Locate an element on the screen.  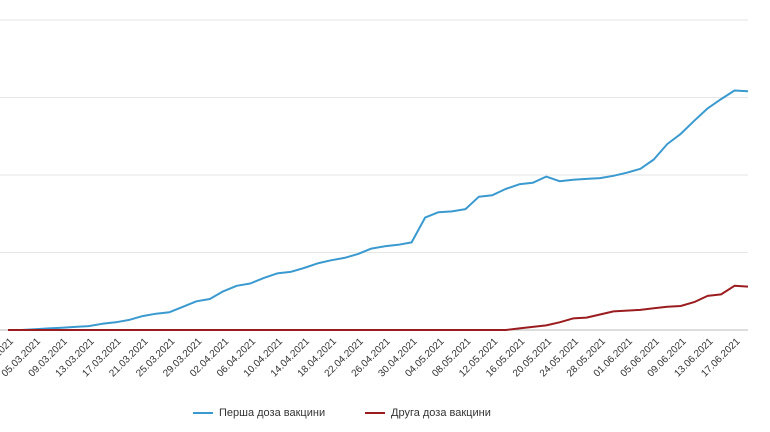
legend-label: Друга доза вакцини is located at coordinates (441, 413).